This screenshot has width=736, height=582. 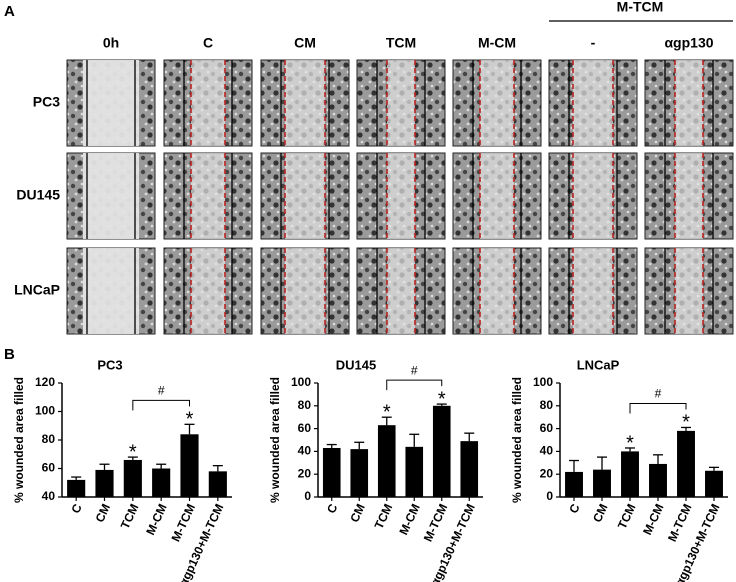 What do you see at coordinates (46, 102) in the screenshot?
I see `row-label: PC3` at bounding box center [46, 102].